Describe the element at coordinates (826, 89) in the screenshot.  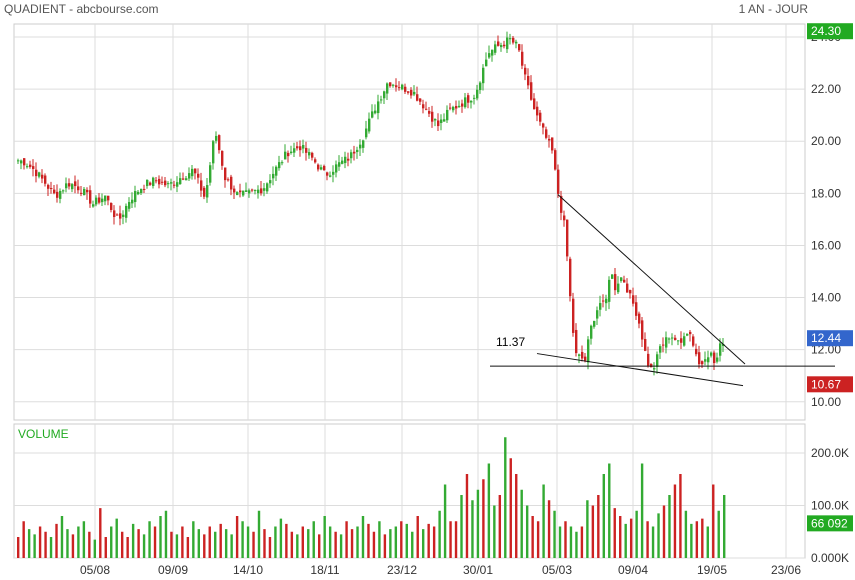
I see `y-tick-label: 22.00` at that location.